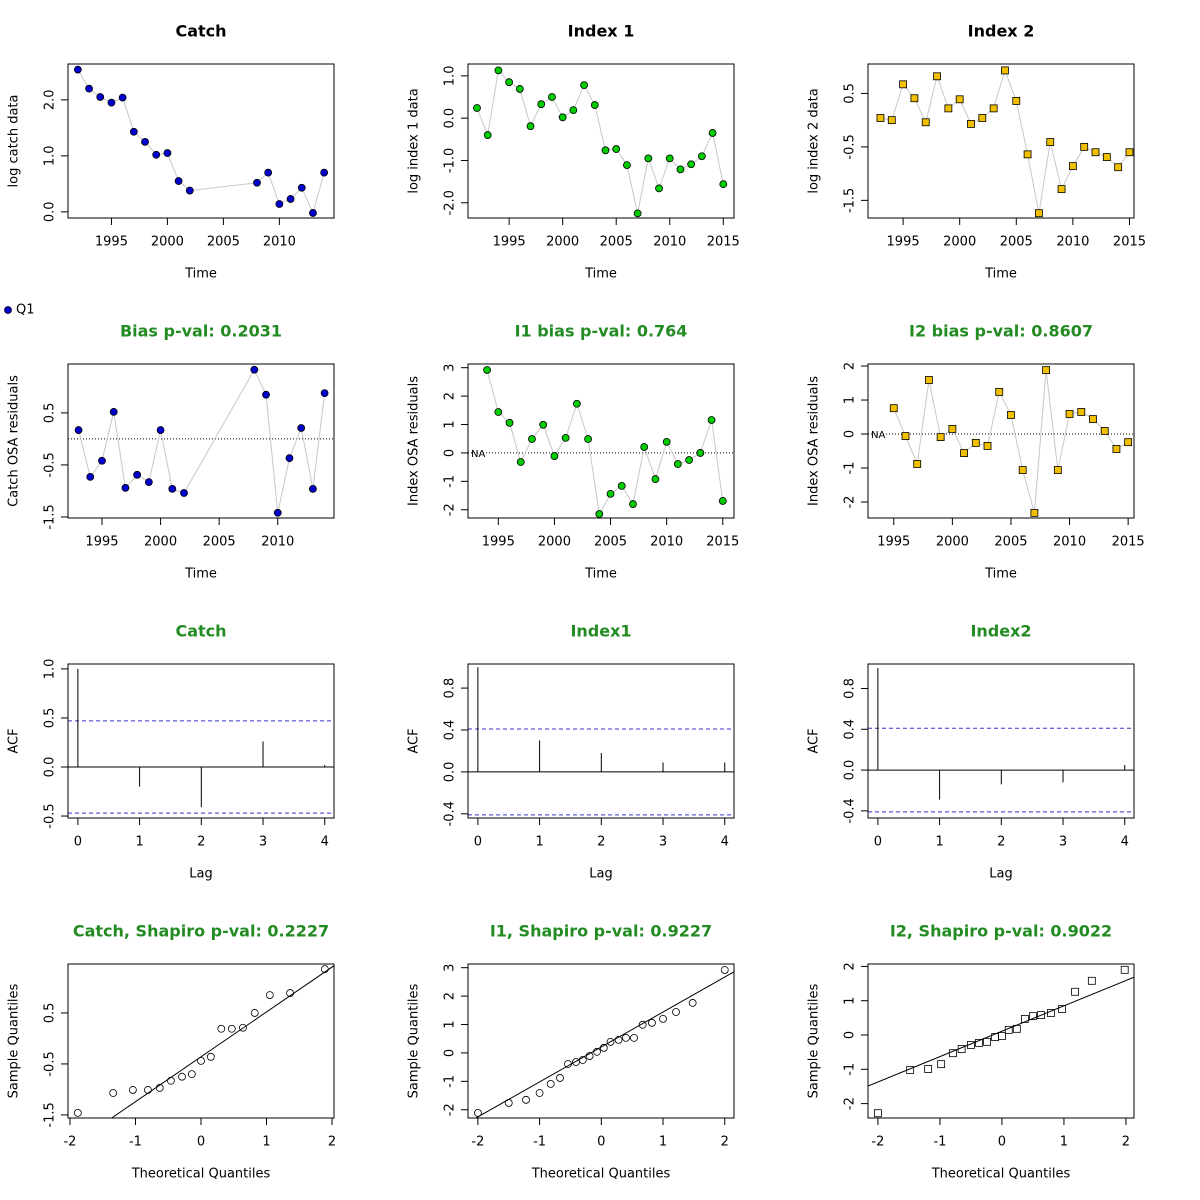 This screenshot has height=1200, width=1200. Describe the element at coordinates (450, 996) in the screenshot. I see `y-tick-label: 2` at that location.